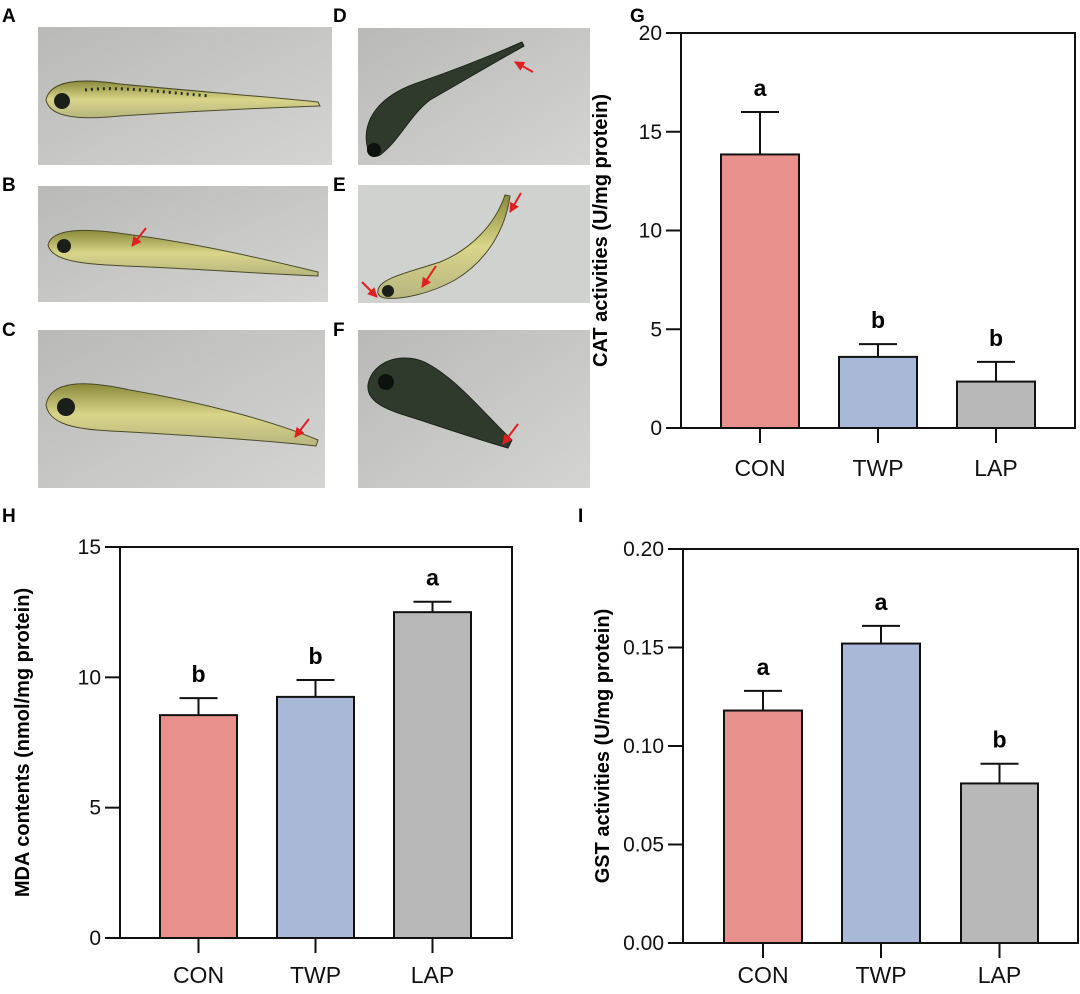  What do you see at coordinates (23, 742) in the screenshot?
I see `y-axis-label: MDA contents (nmol/mg protein)` at bounding box center [23, 742].